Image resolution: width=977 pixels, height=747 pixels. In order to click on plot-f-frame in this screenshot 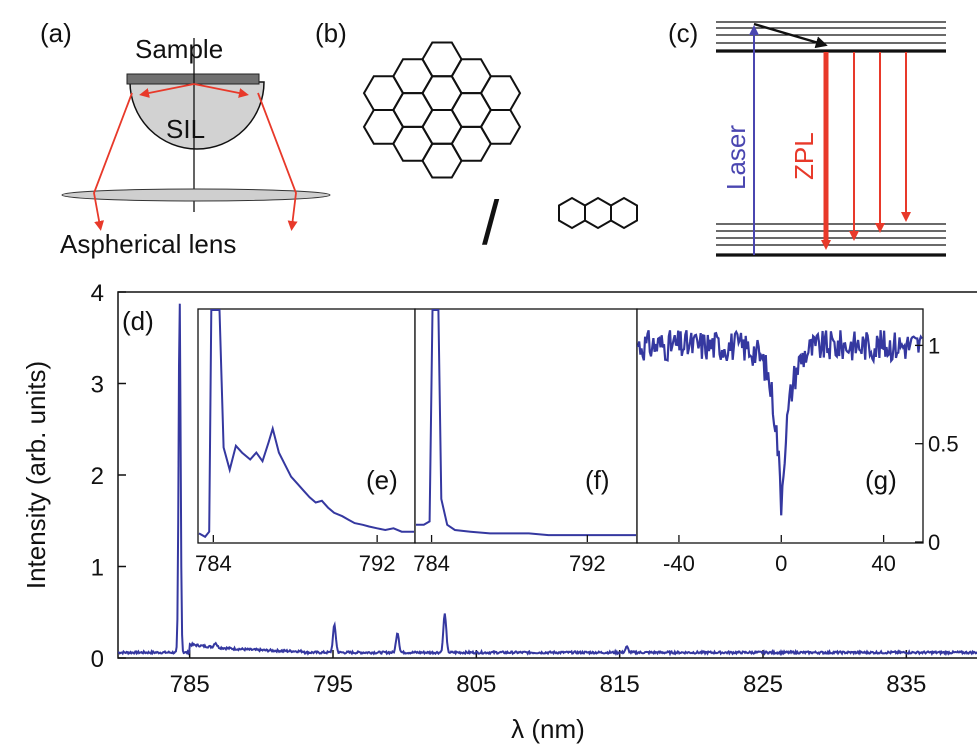, I will do `click(526, 426)`.